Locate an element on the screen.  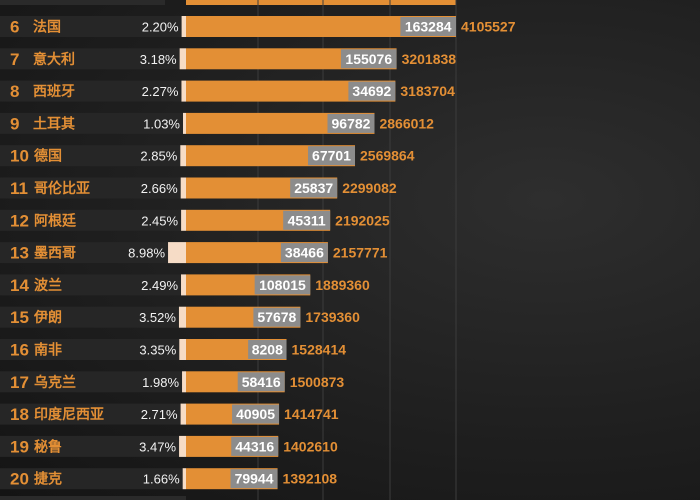
rank-label: 15 is located at coordinates (19, 317).